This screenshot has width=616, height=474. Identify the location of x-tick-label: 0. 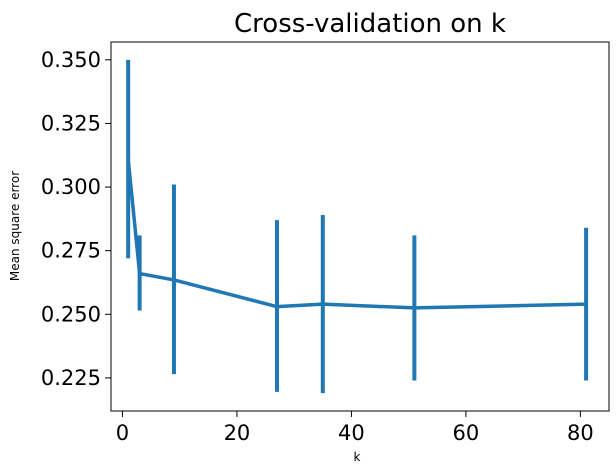
(122, 433).